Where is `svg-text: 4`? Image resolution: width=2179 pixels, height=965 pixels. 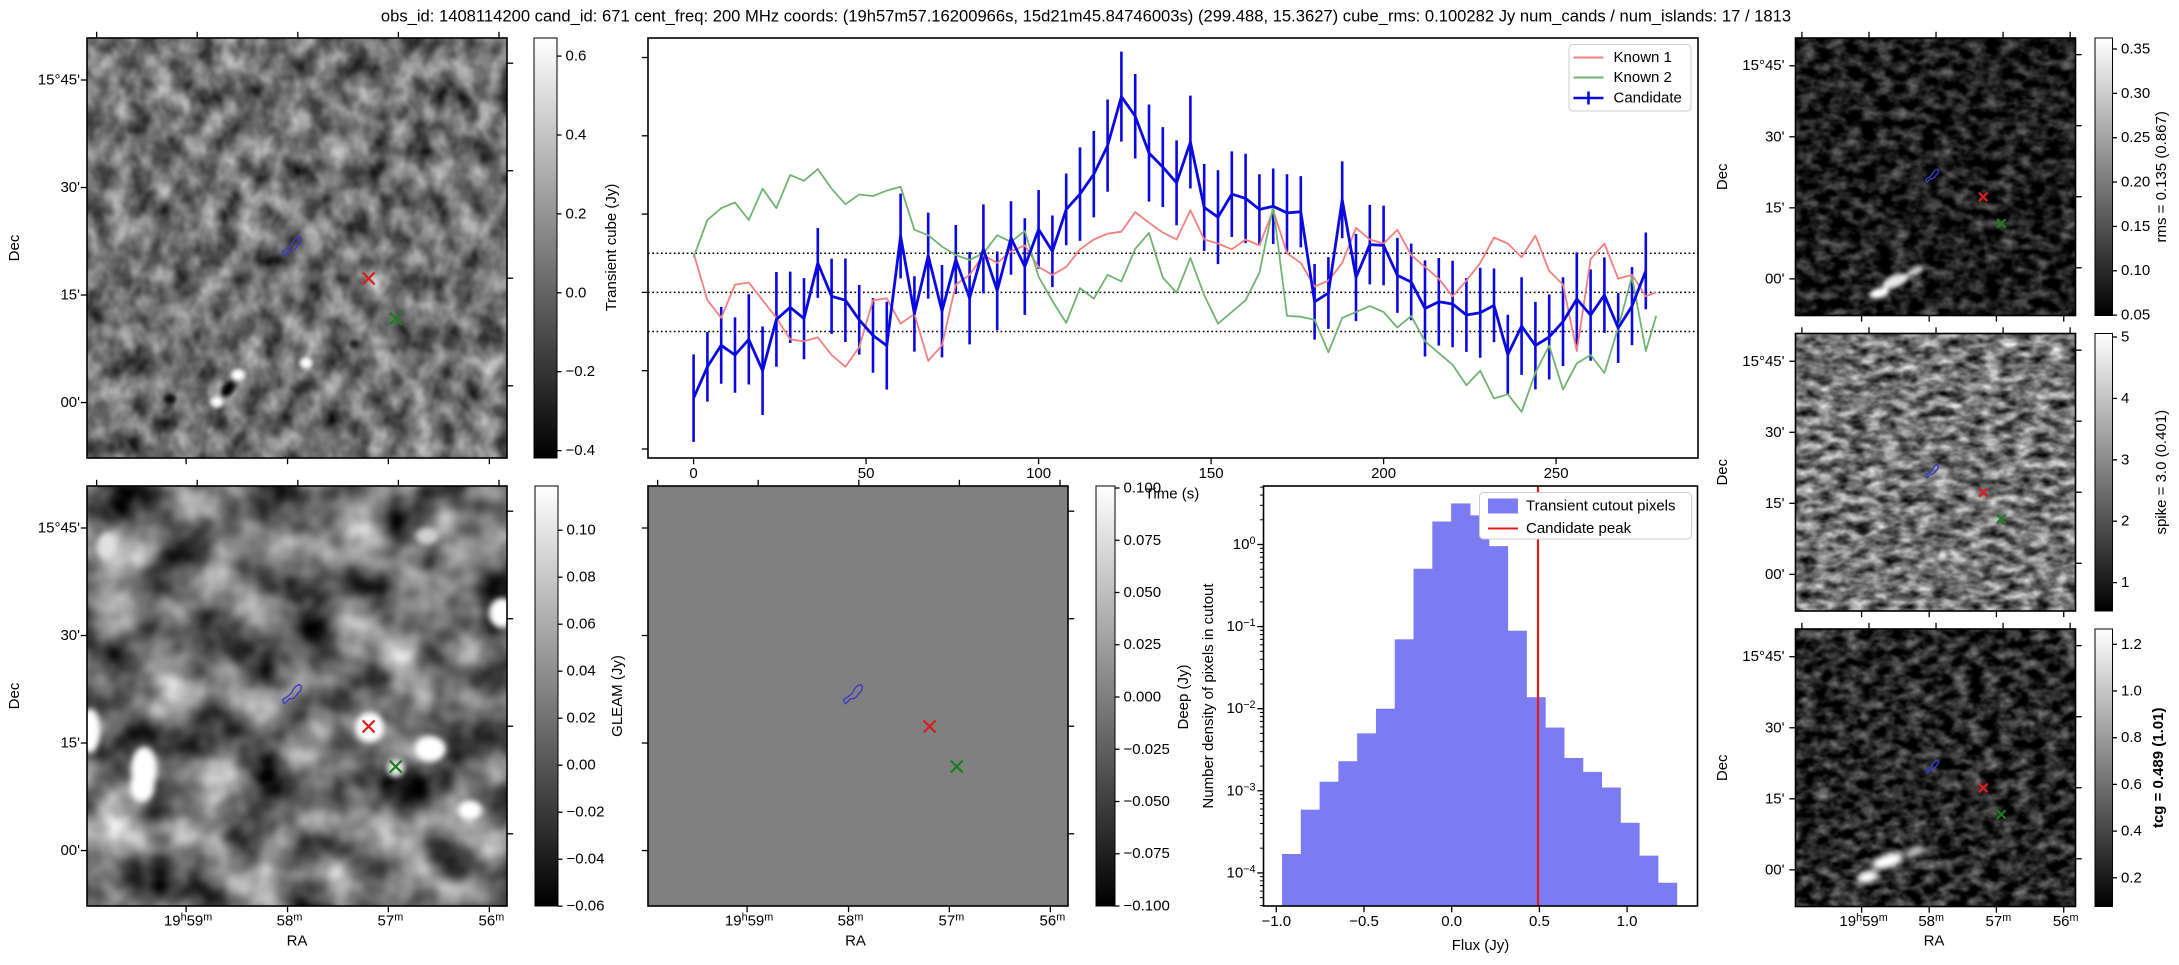 svg-text: 4 is located at coordinates (2125, 398).